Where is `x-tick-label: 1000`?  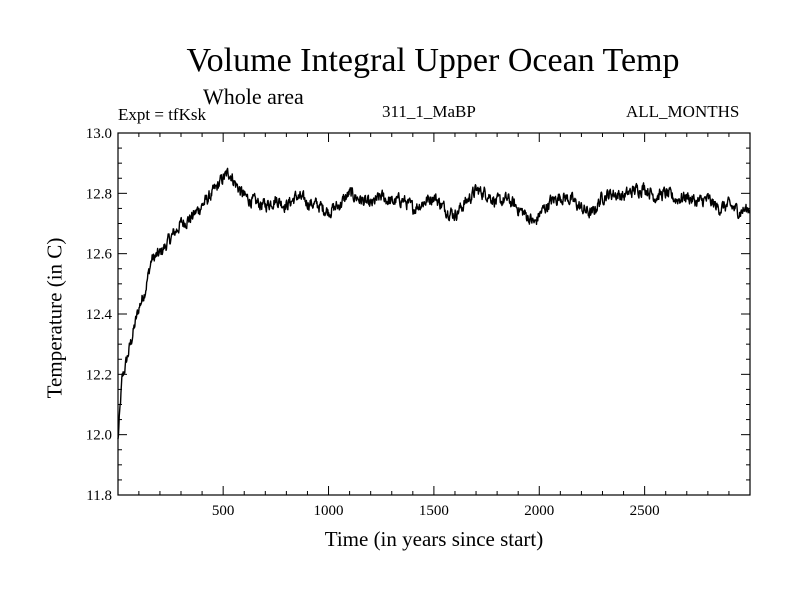 x-tick-label: 1000 is located at coordinates (329, 511).